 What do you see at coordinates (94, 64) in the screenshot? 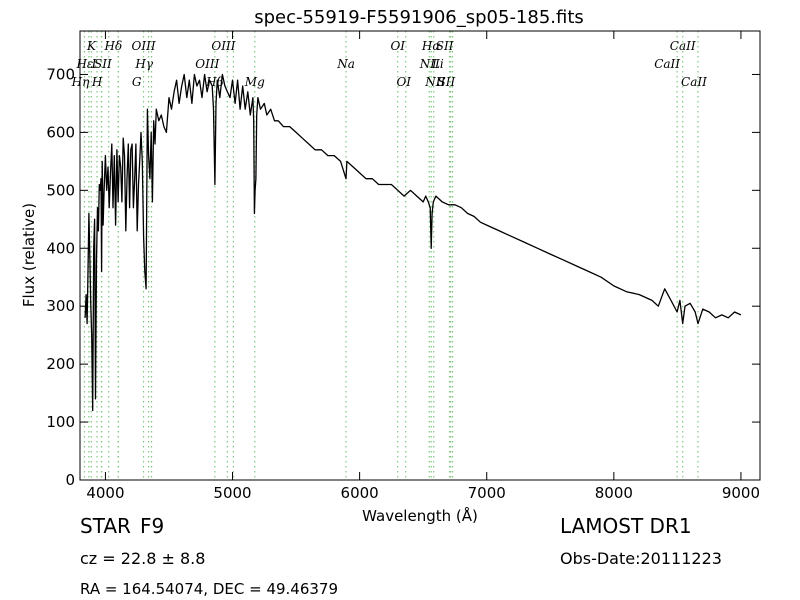
I see `line-label: I` at bounding box center [94, 64].